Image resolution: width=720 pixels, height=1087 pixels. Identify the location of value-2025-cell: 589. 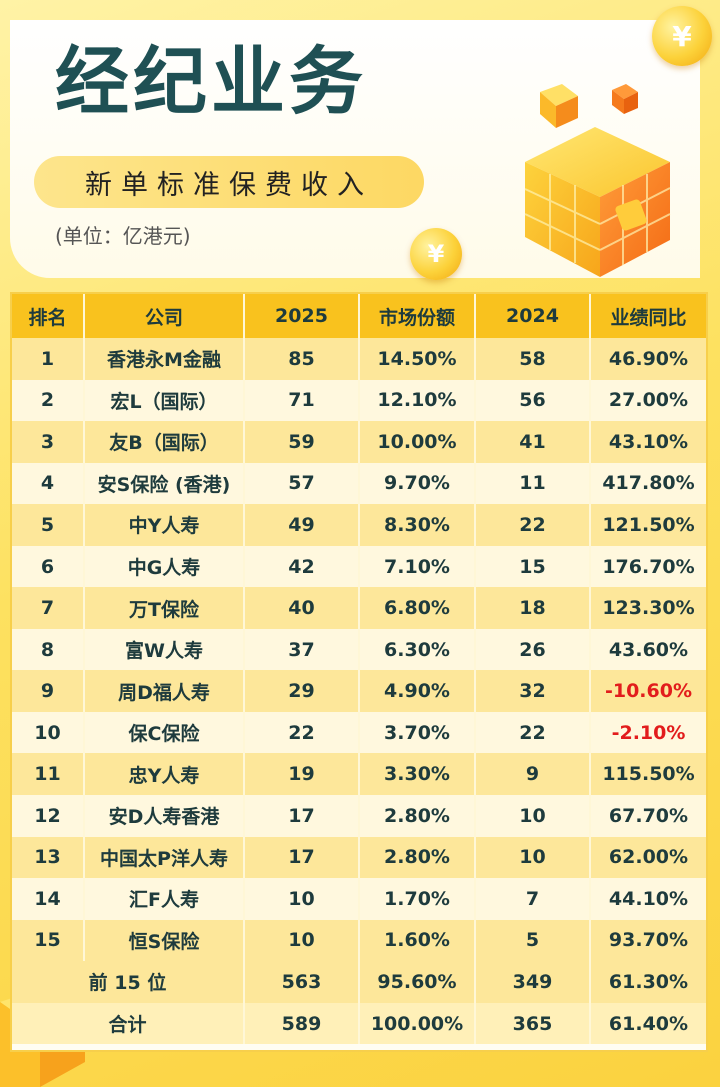
(302, 1023).